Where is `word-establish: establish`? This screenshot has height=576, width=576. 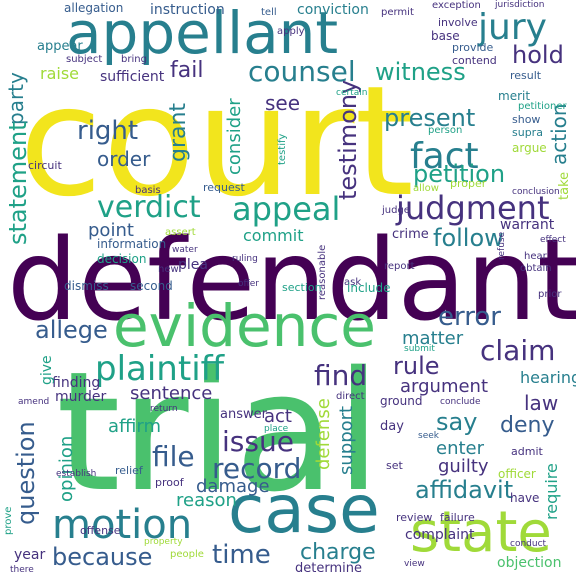
word-establish: establish is located at coordinates (76, 474).